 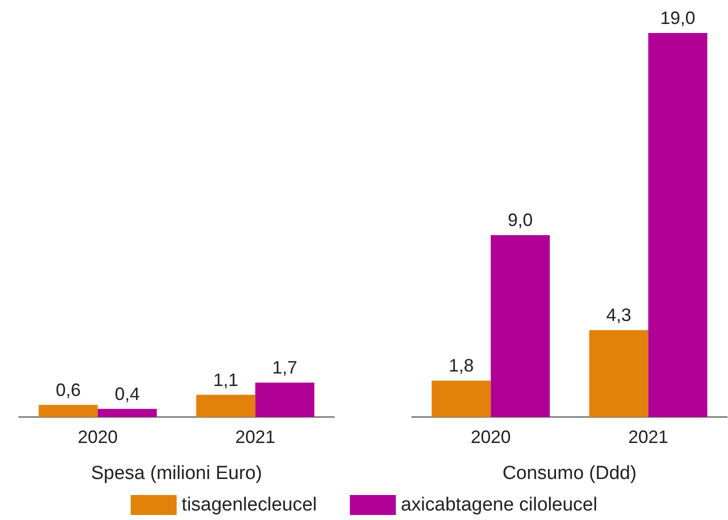 What do you see at coordinates (461, 366) in the screenshot?
I see `data-label: 1,8` at bounding box center [461, 366].